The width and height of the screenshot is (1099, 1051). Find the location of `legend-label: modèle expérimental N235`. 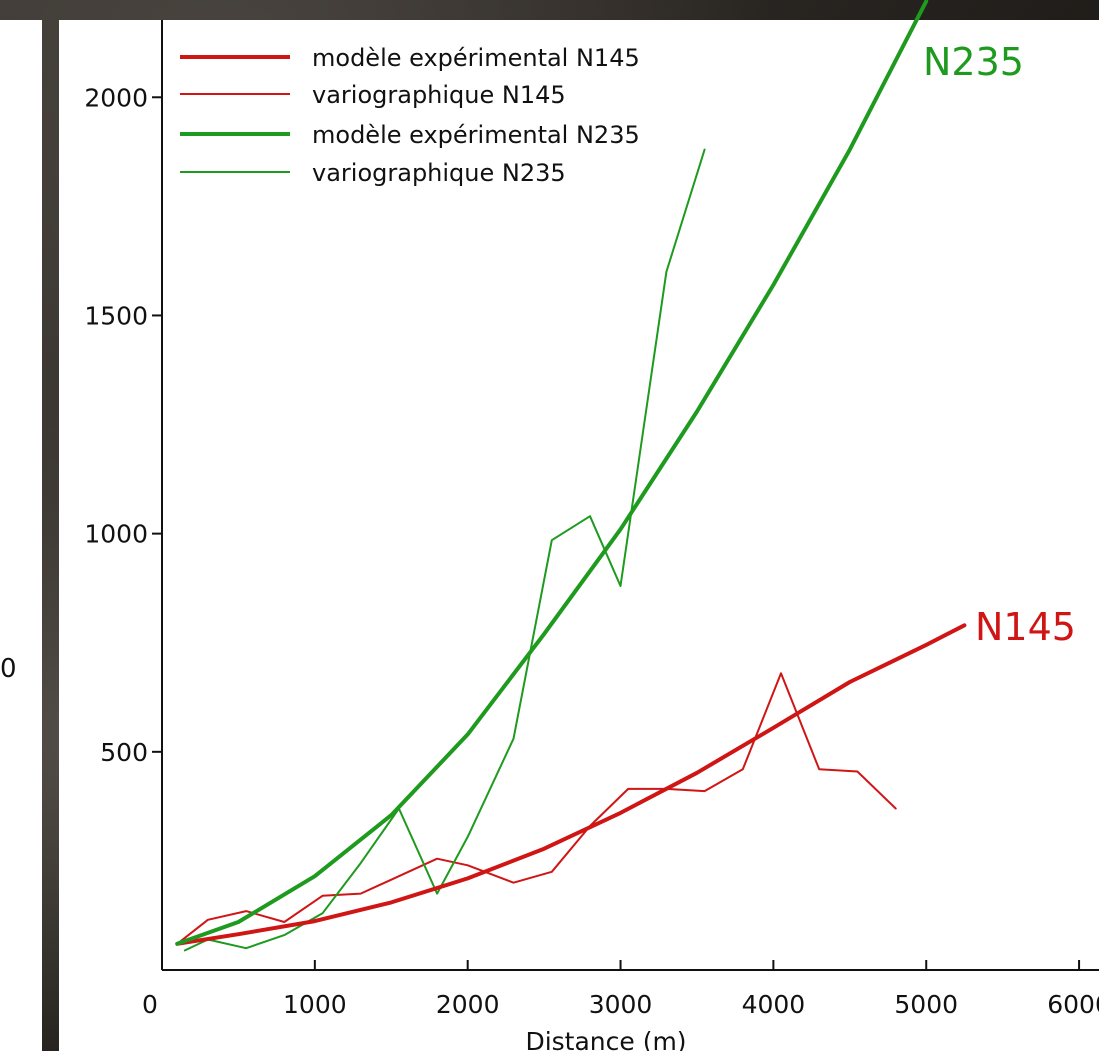

legend-label: modèle expérimental N235 is located at coordinates (476, 135).